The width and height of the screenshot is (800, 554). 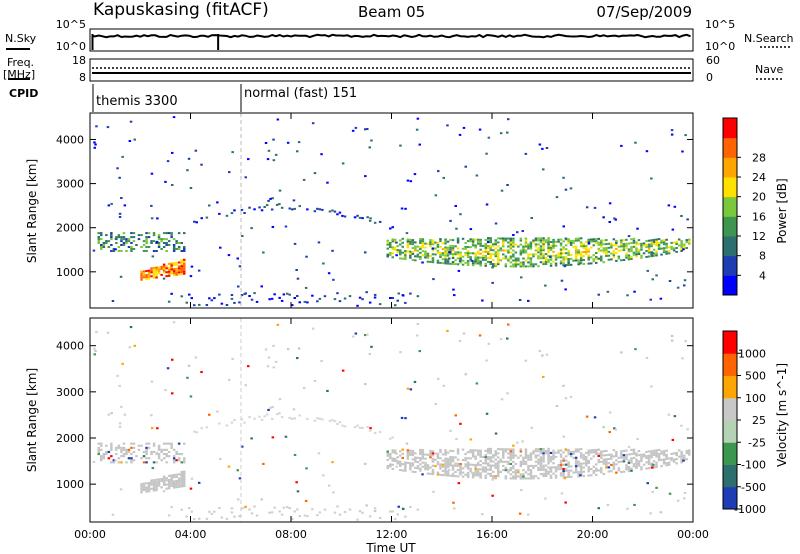 I want to click on freq-tick-bottom: 8, so click(x=82, y=77).